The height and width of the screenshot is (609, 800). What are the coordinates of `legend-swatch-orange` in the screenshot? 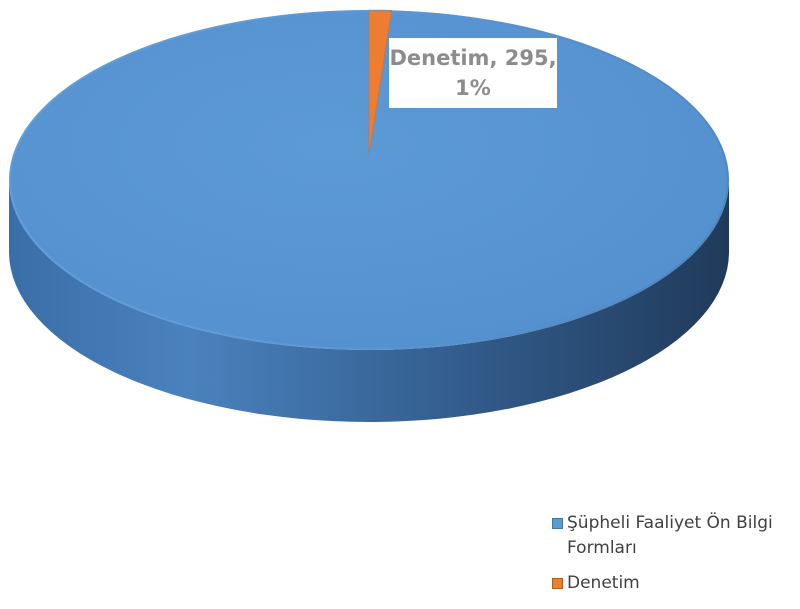 It's located at (557, 583).